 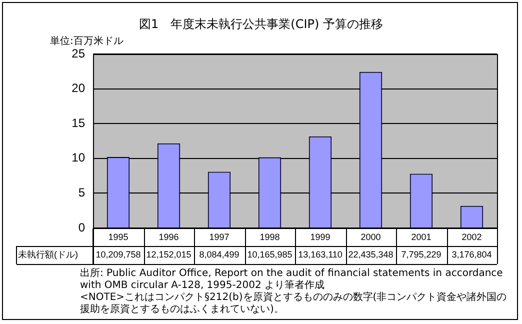 What do you see at coordinates (82, 227) in the screenshot?
I see `y-tick-label: 0` at bounding box center [82, 227].